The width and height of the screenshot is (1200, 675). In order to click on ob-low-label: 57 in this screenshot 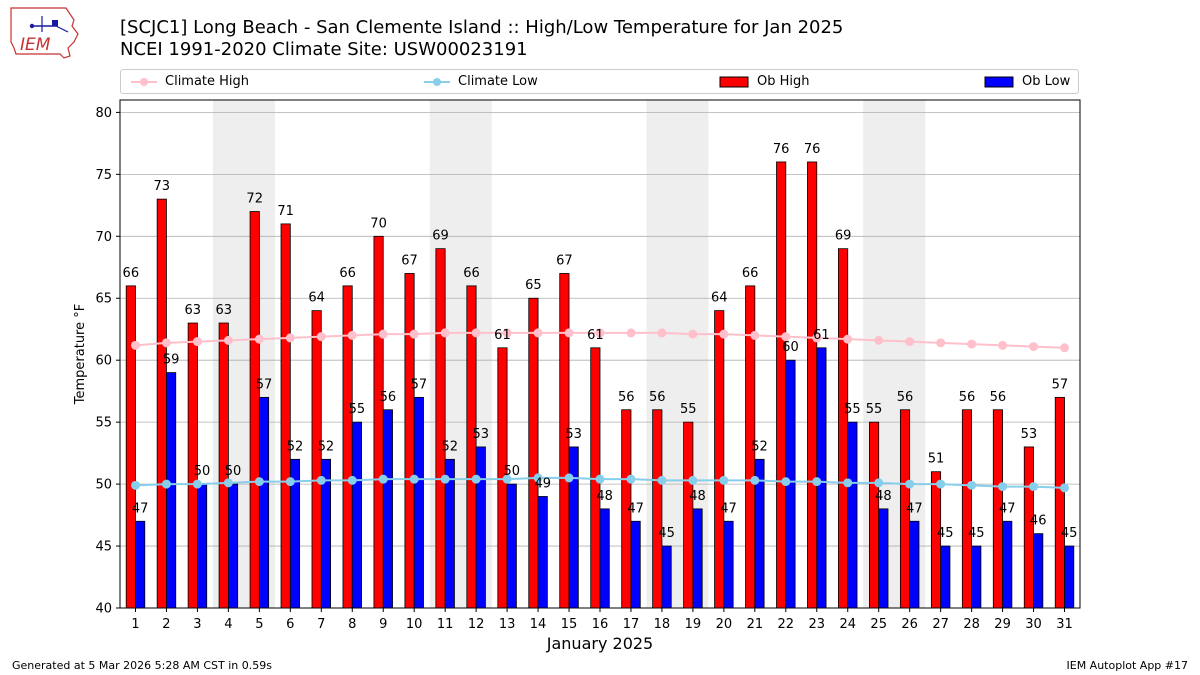, I will do `click(264, 384)`.